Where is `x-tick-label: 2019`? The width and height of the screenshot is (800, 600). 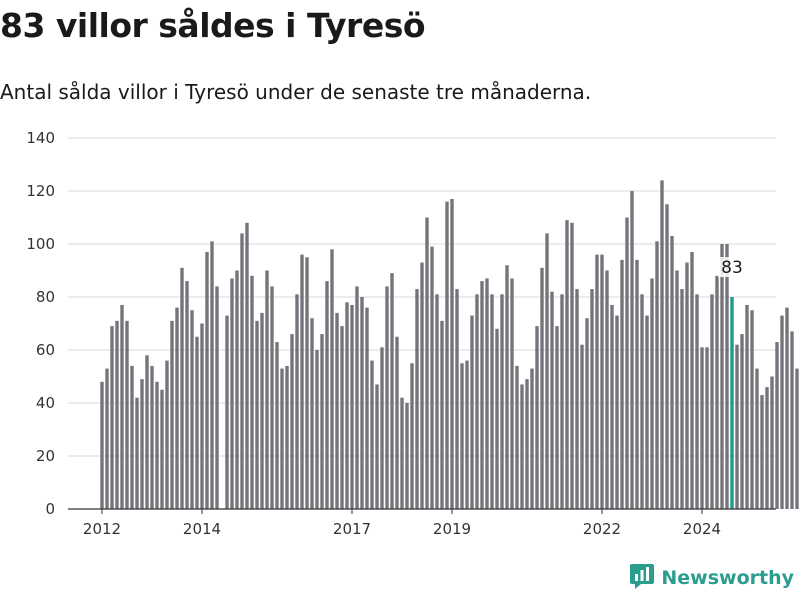
x-tick-label: 2019 is located at coordinates (452, 529).